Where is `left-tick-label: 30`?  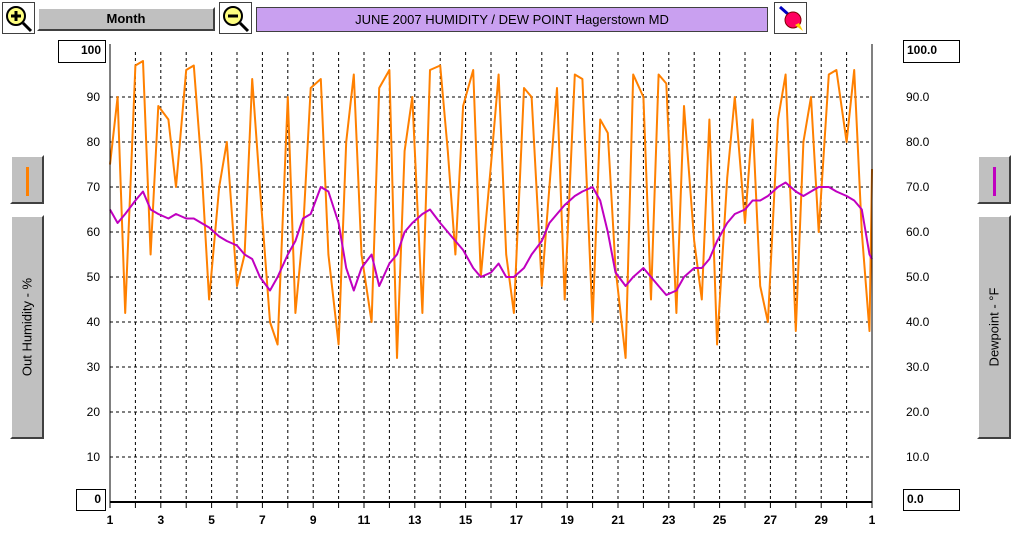
left-tick-label: 30 is located at coordinates (94, 367).